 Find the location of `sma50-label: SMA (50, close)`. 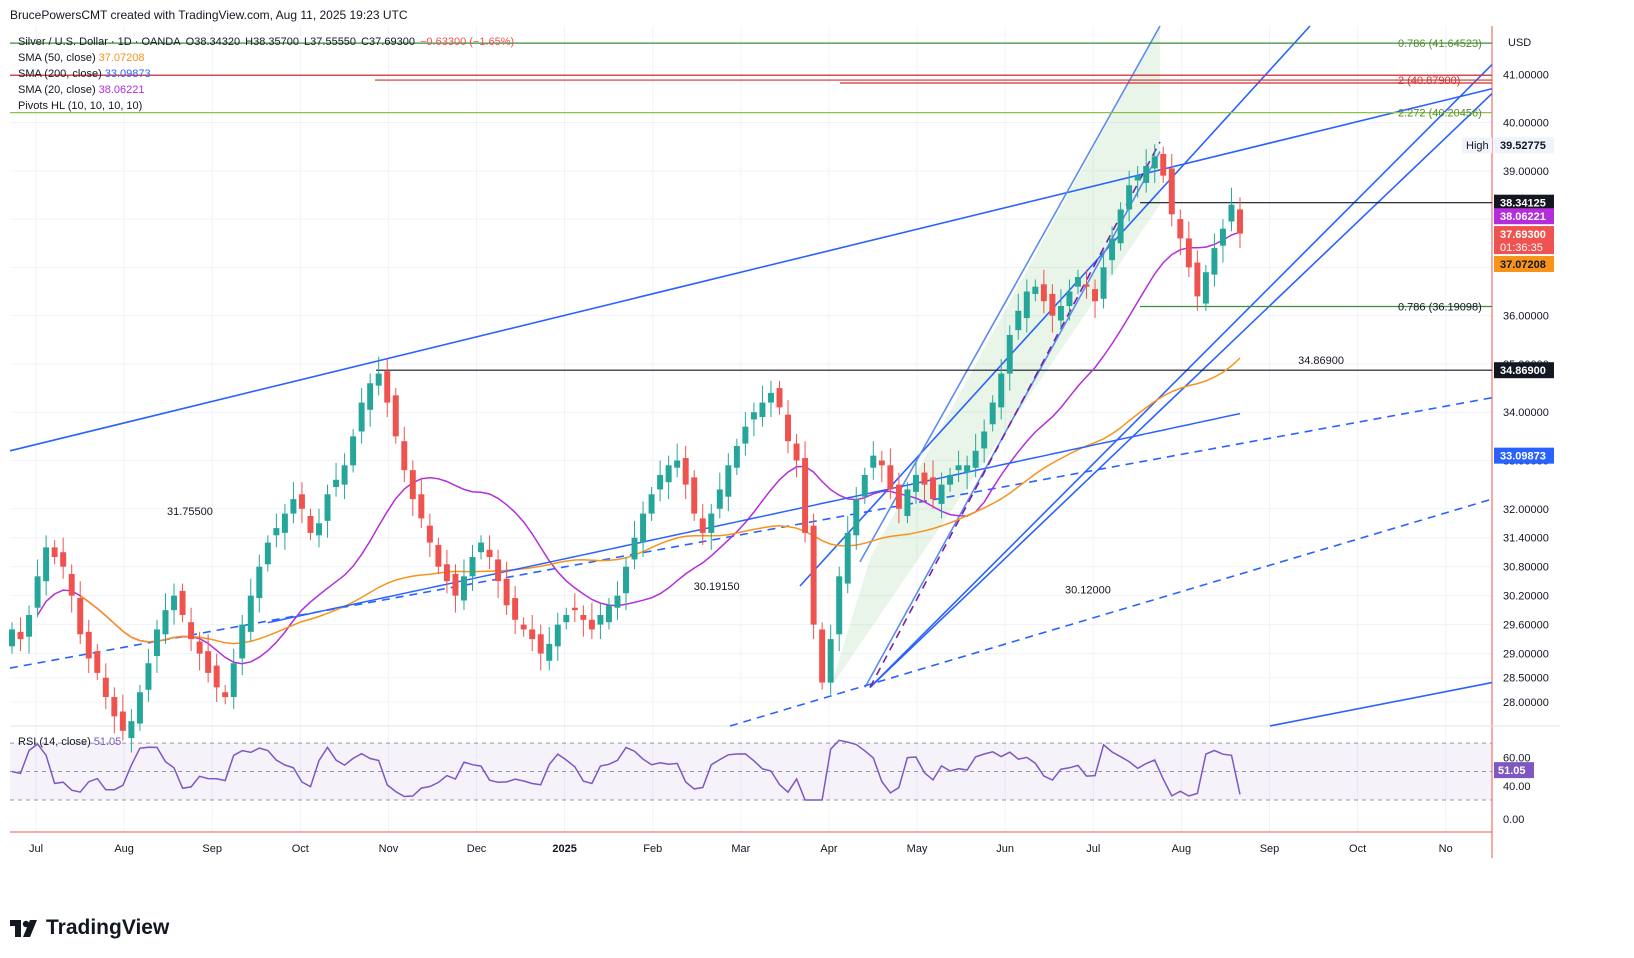

sma50-label: SMA (50, close) is located at coordinates (57, 58).